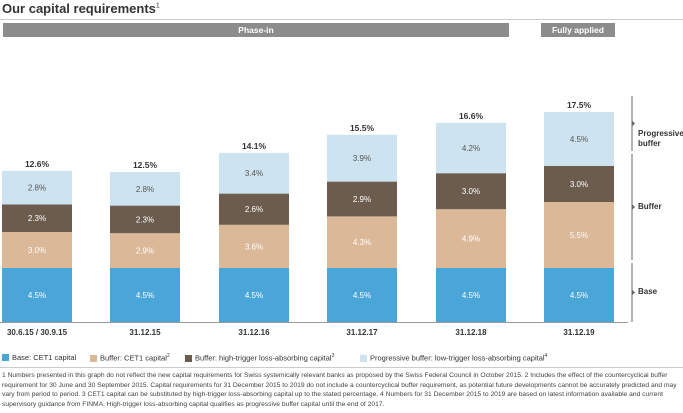 Image resolution: width=683 pixels, height=413 pixels. I want to click on total-label-3: 15.5%, so click(362, 128).